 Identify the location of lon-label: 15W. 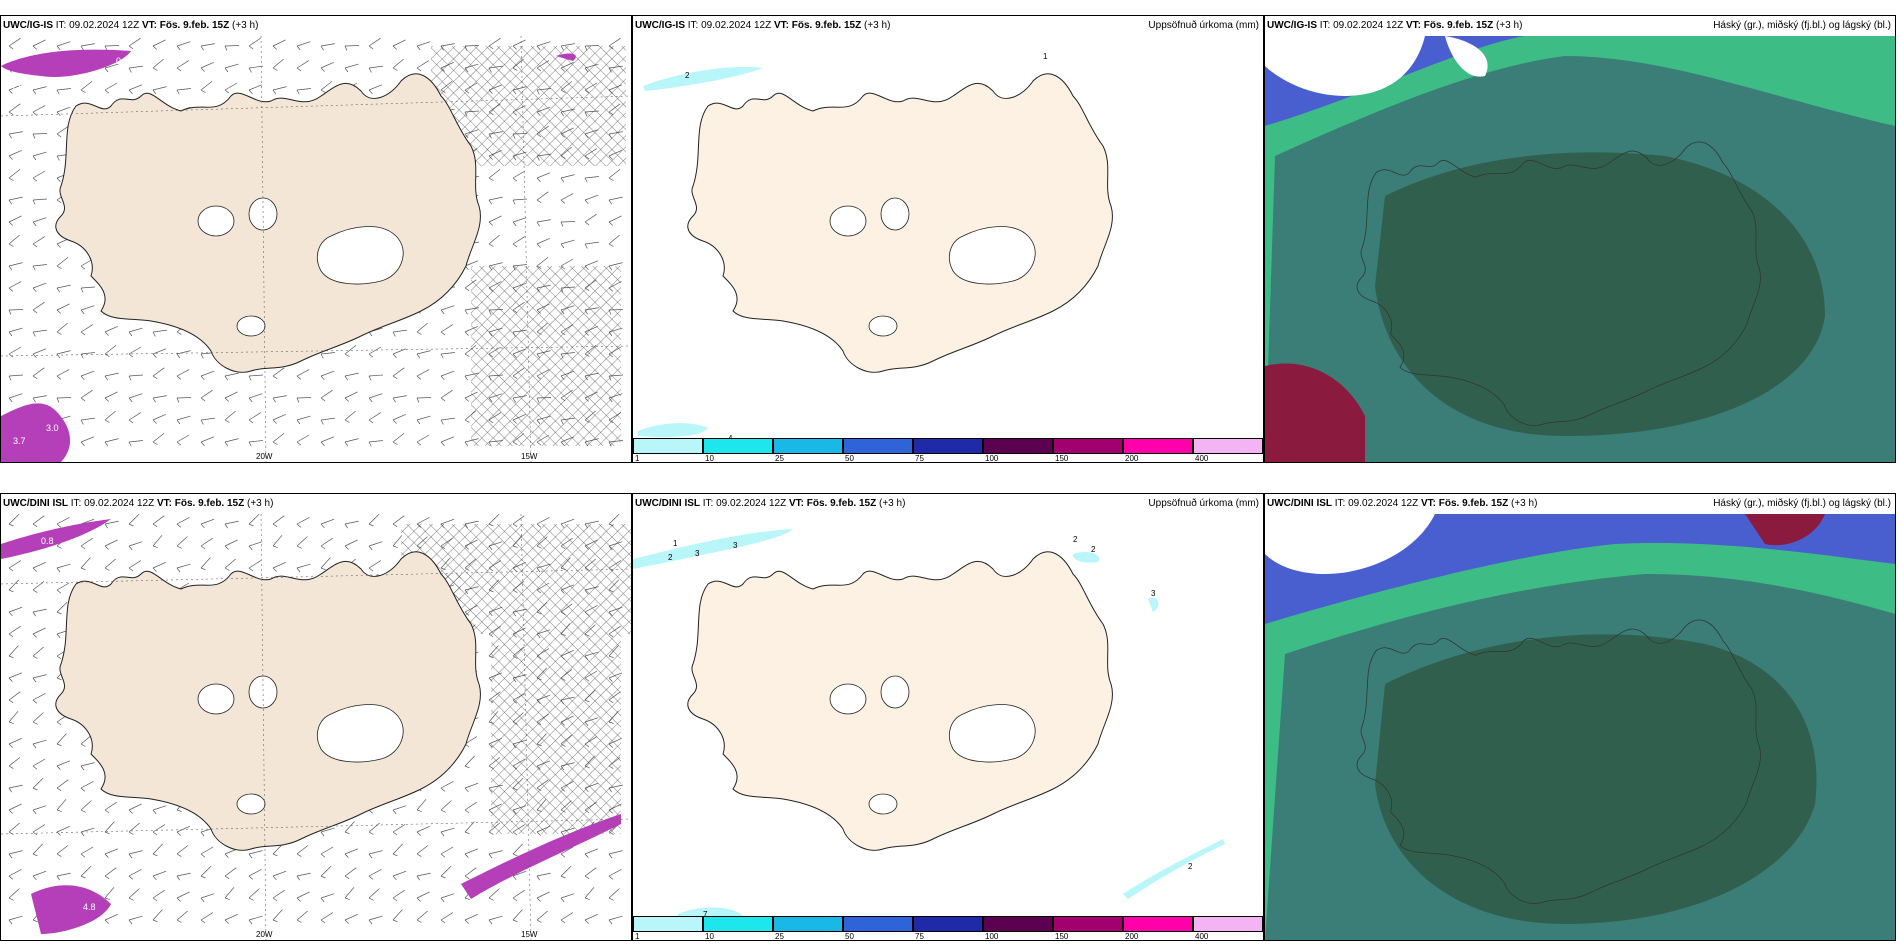
(529, 456).